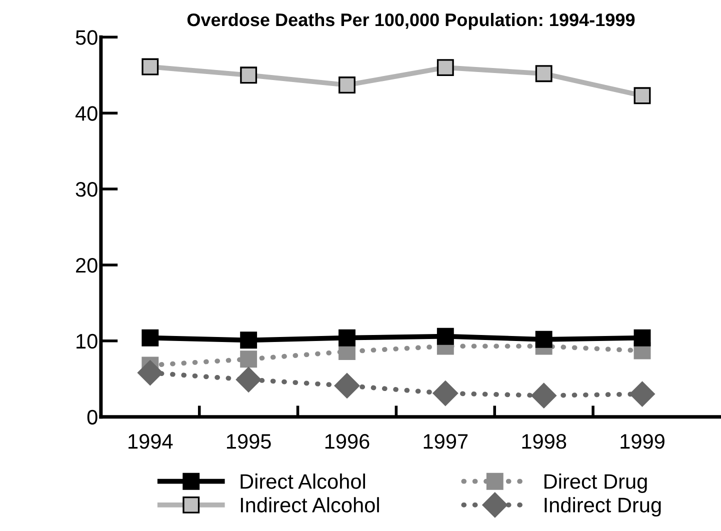 This screenshot has height=531, width=721. Describe the element at coordinates (248, 441) in the screenshot. I see `x-tick-label: 1995` at that location.